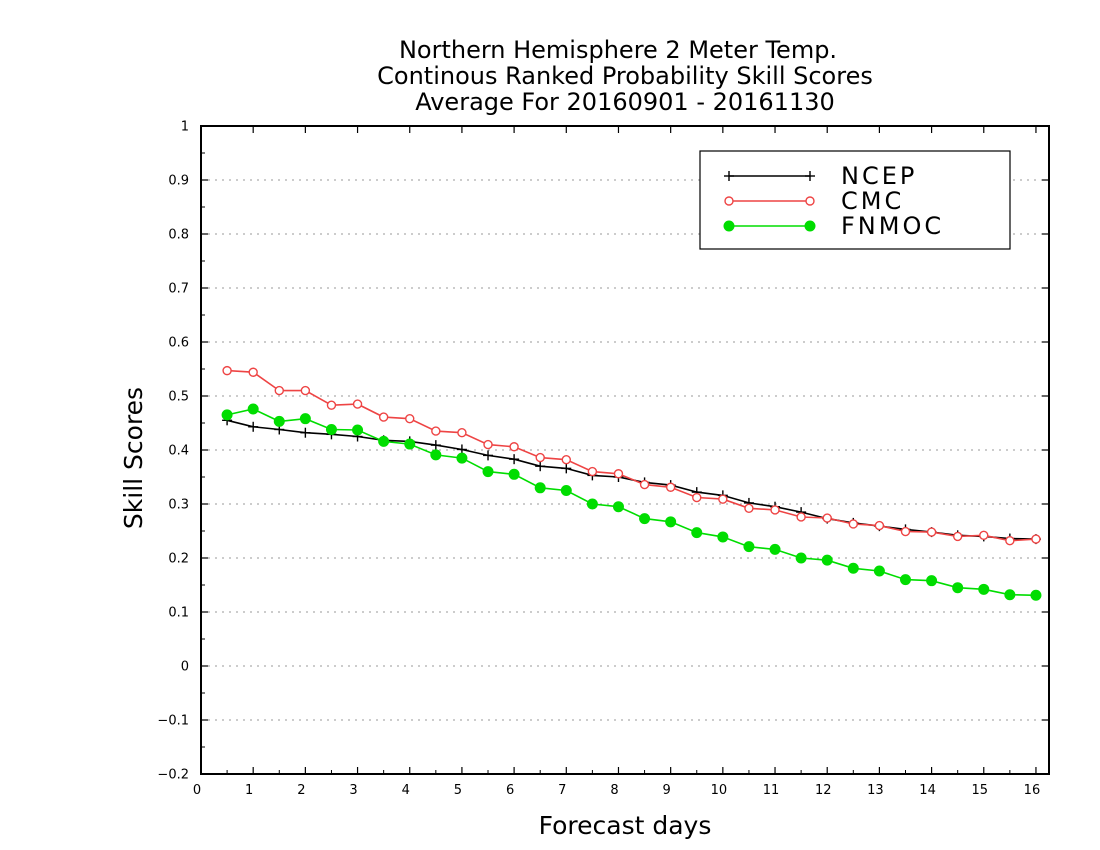  Describe the element at coordinates (625, 102) in the screenshot. I see `chart-title-line-3: Average For 20160901 - 20161130` at that location.